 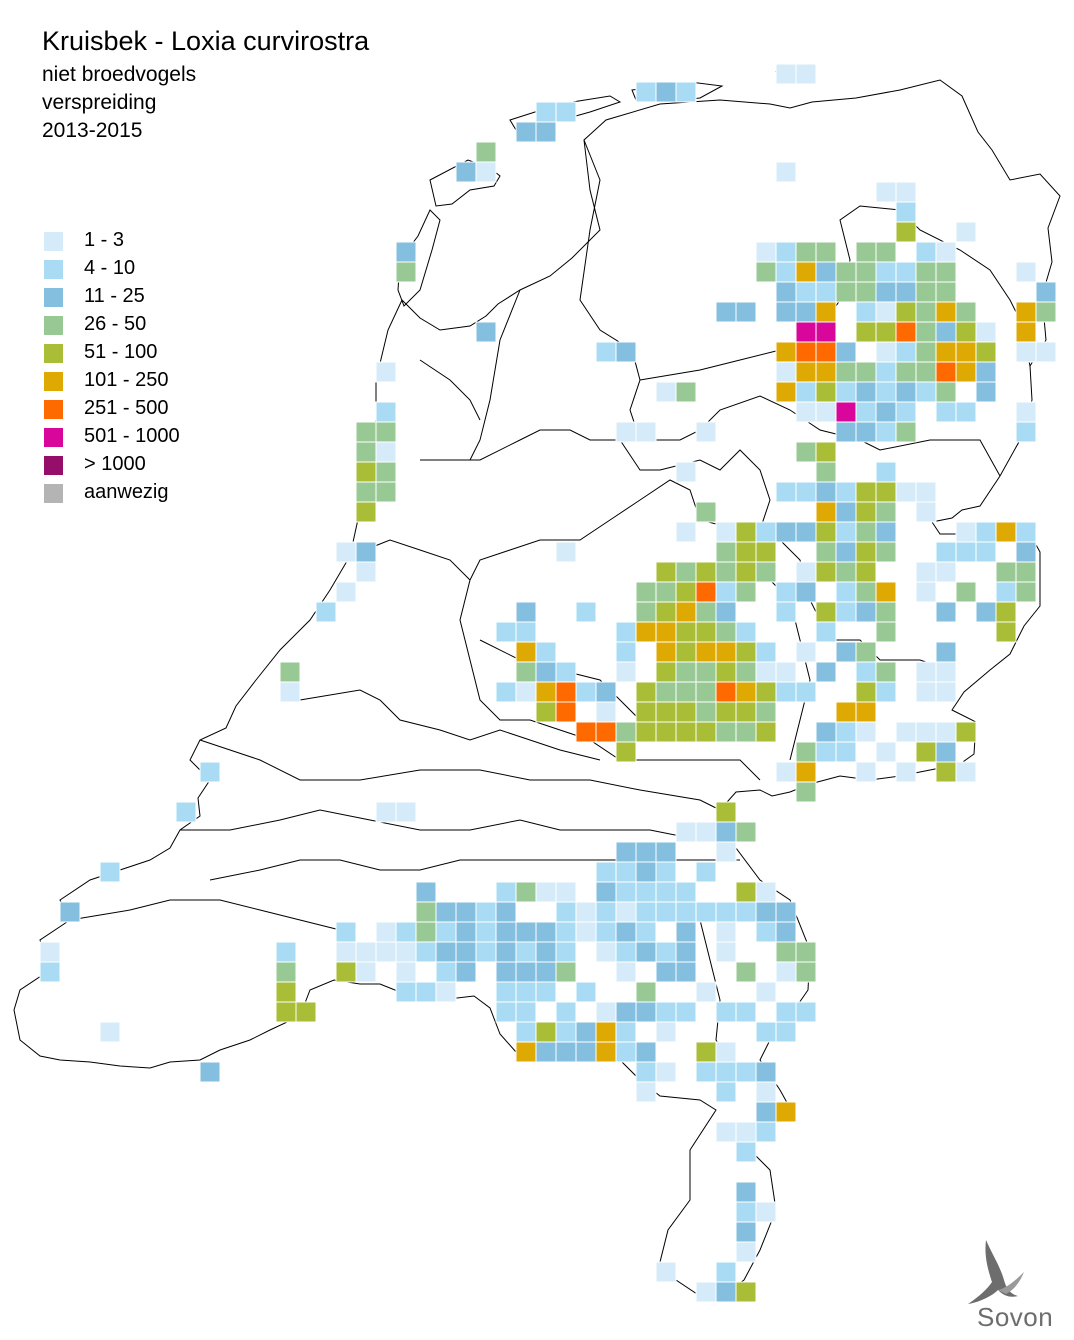 What do you see at coordinates (114, 296) in the screenshot?
I see `legend-label: 11 - 25` at bounding box center [114, 296].